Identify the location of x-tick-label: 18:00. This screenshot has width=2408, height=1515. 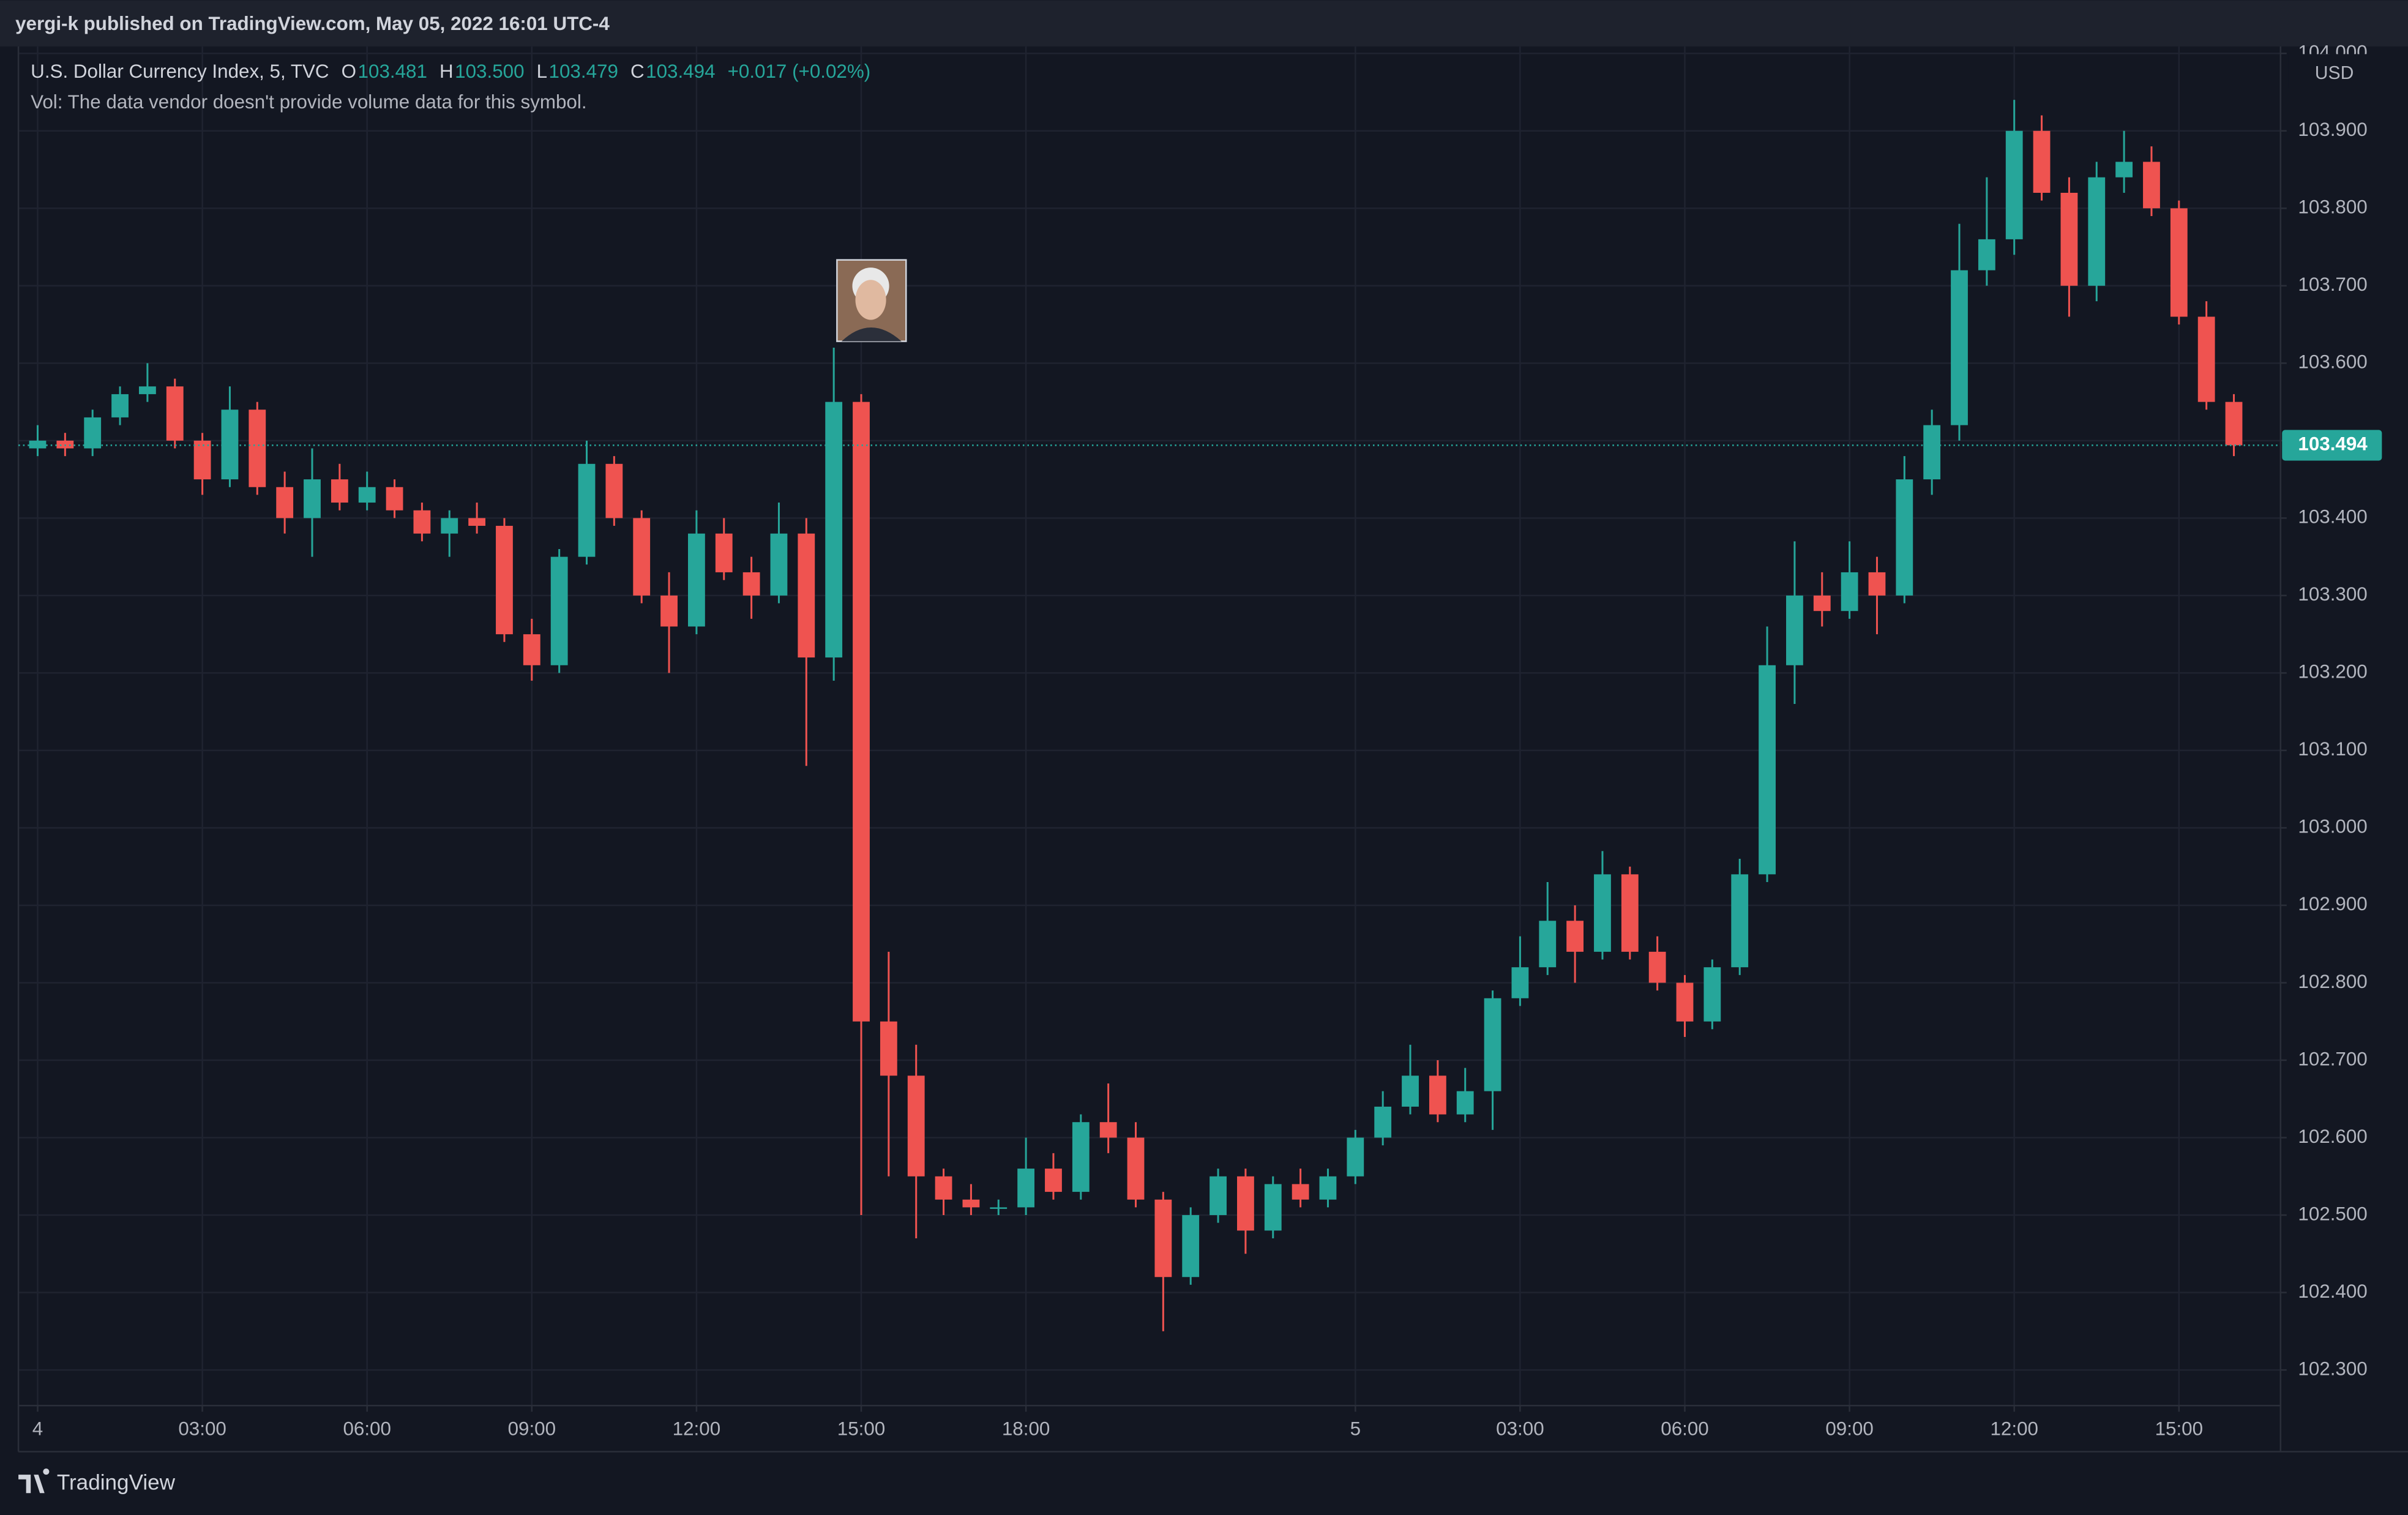
(1026, 1429).